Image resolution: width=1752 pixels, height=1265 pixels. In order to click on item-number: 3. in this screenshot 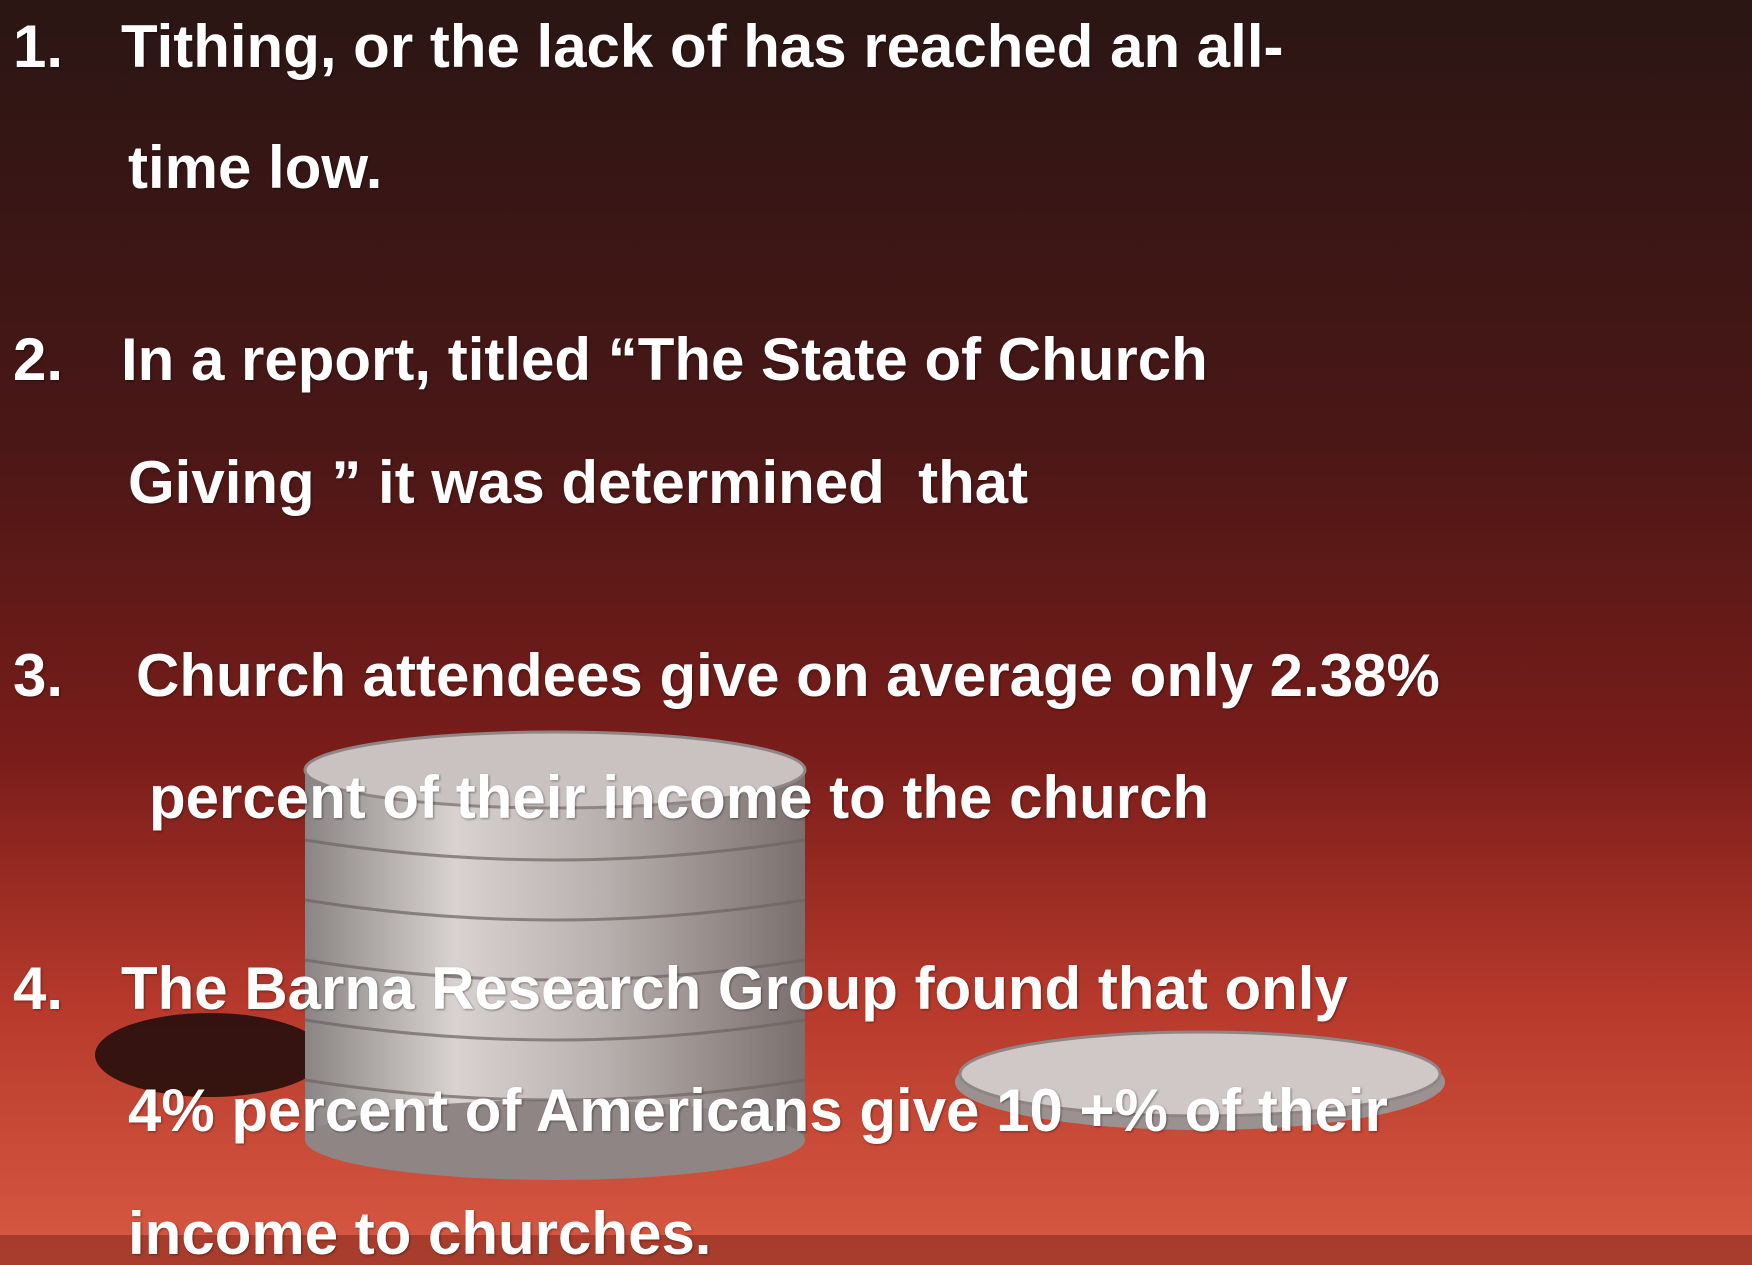, I will do `click(38, 675)`.